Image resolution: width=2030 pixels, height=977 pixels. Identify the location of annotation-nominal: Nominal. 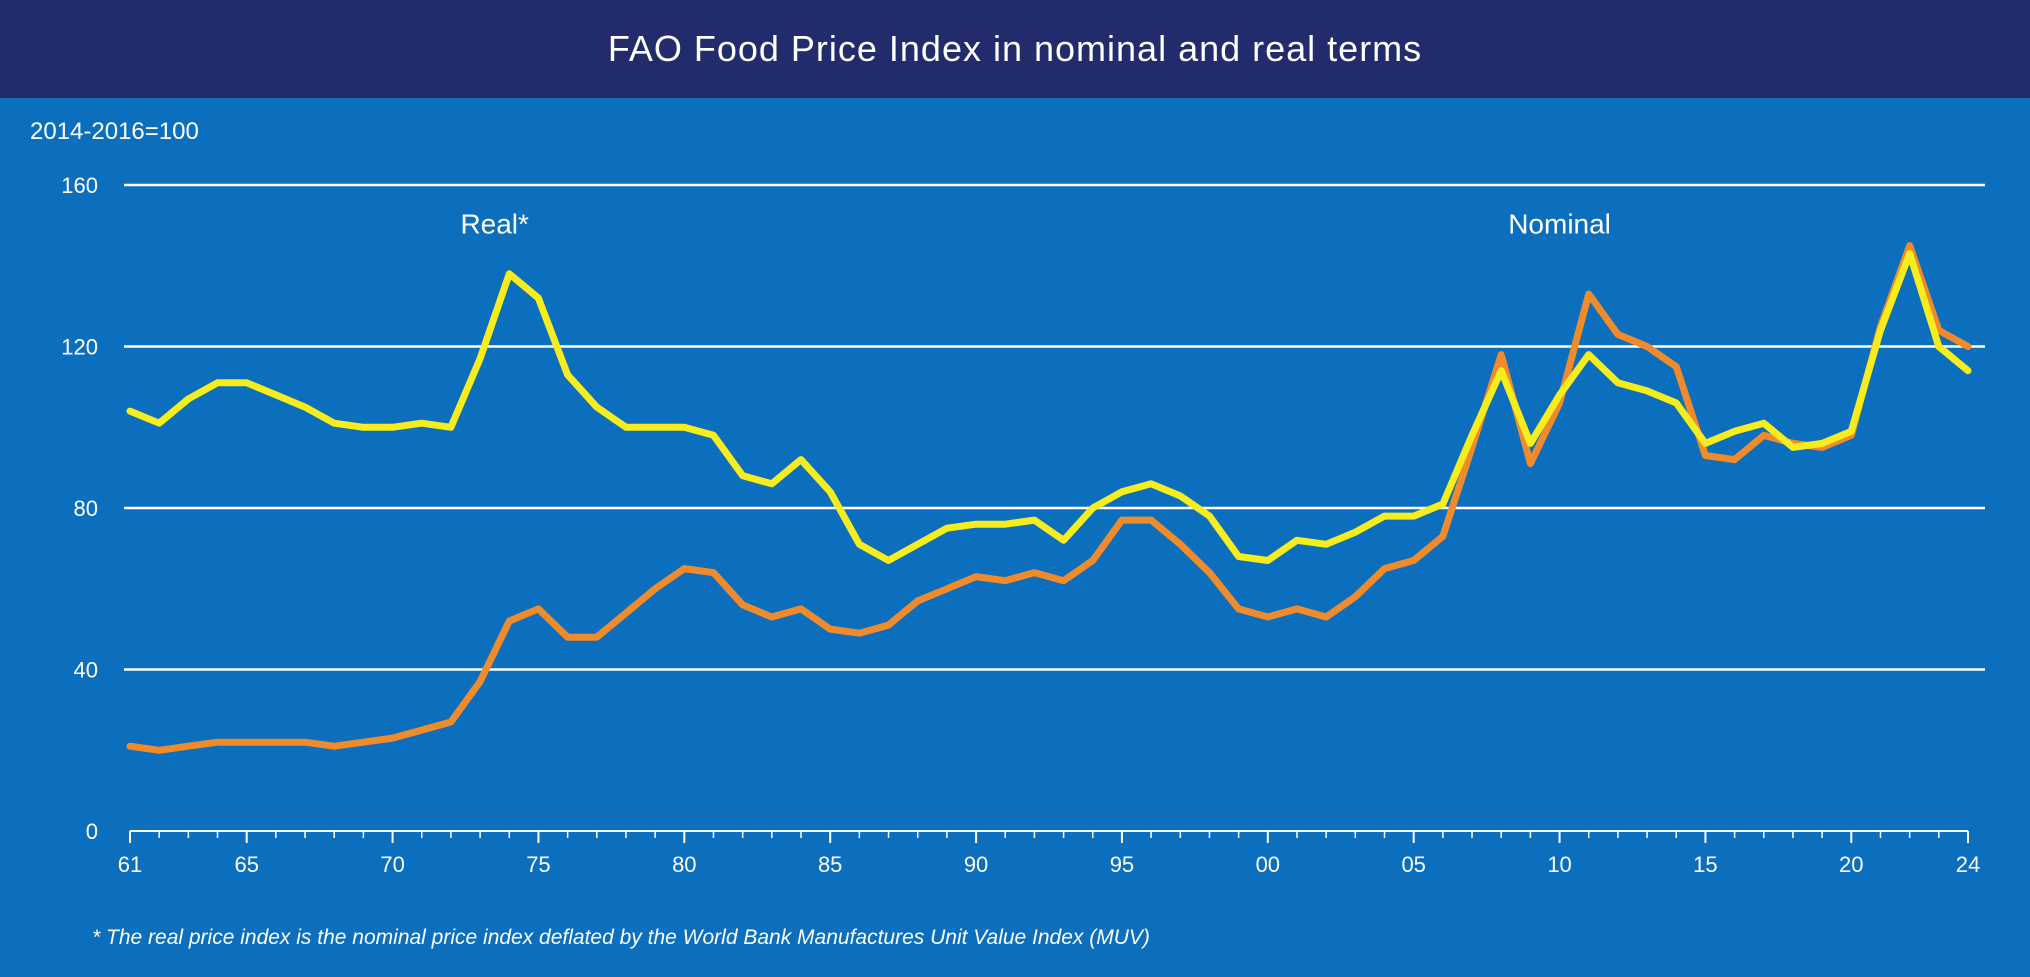
(1559, 223).